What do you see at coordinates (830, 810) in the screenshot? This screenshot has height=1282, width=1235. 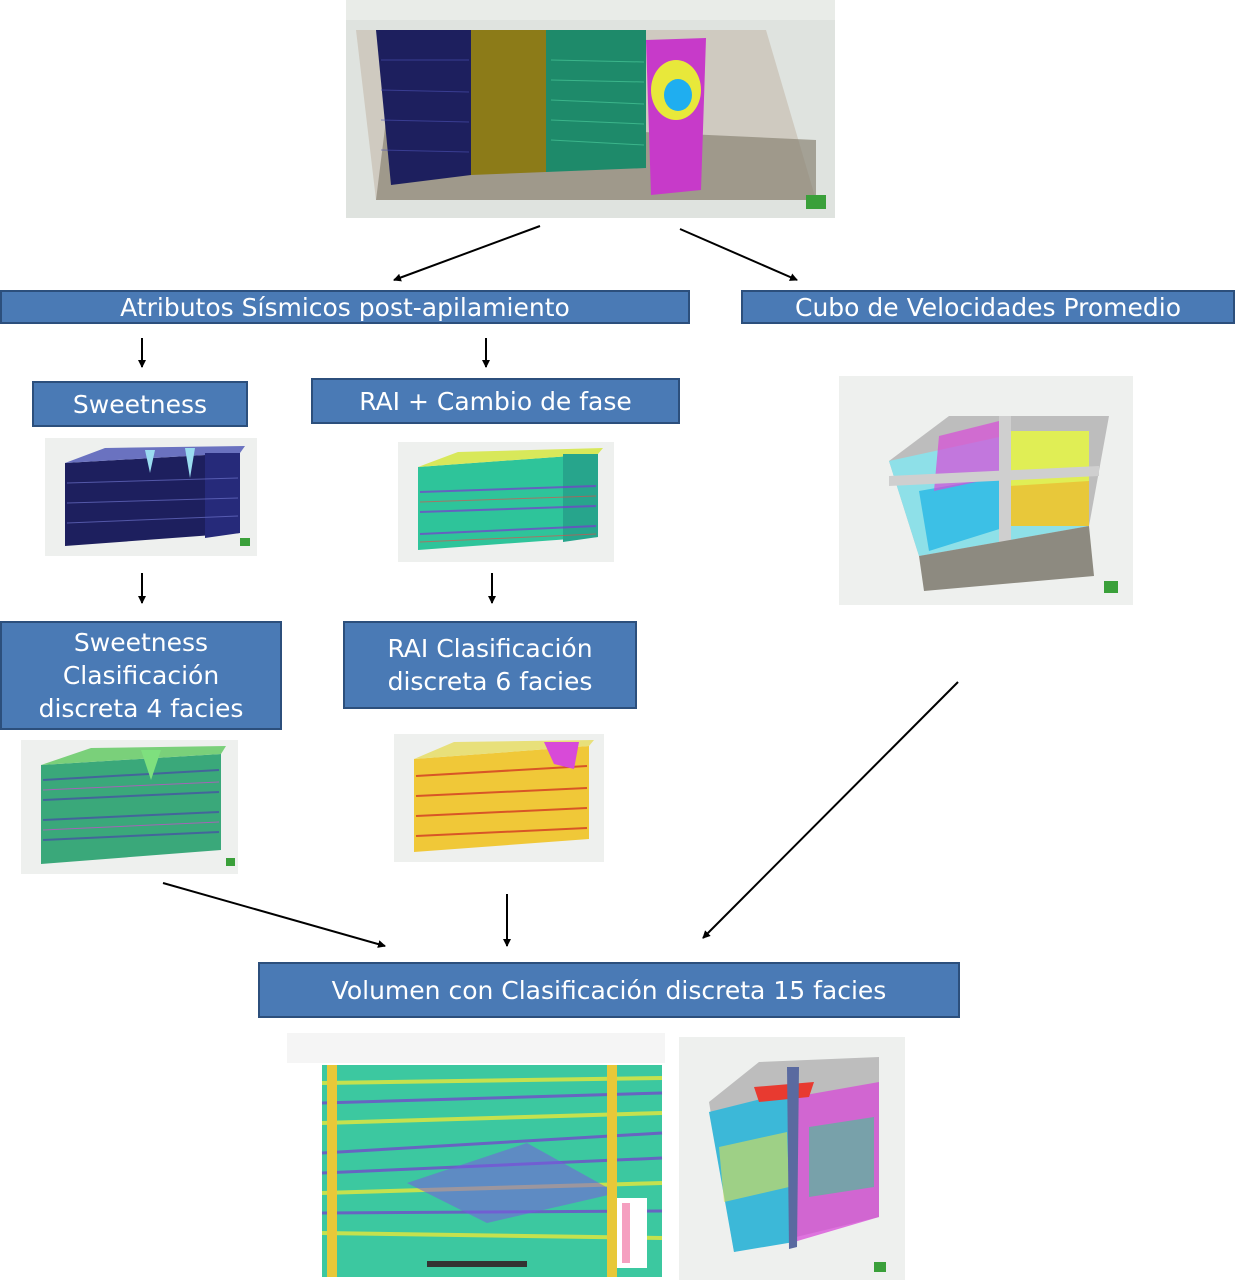 I see `arrow-cubo-to-volume` at bounding box center [830, 810].